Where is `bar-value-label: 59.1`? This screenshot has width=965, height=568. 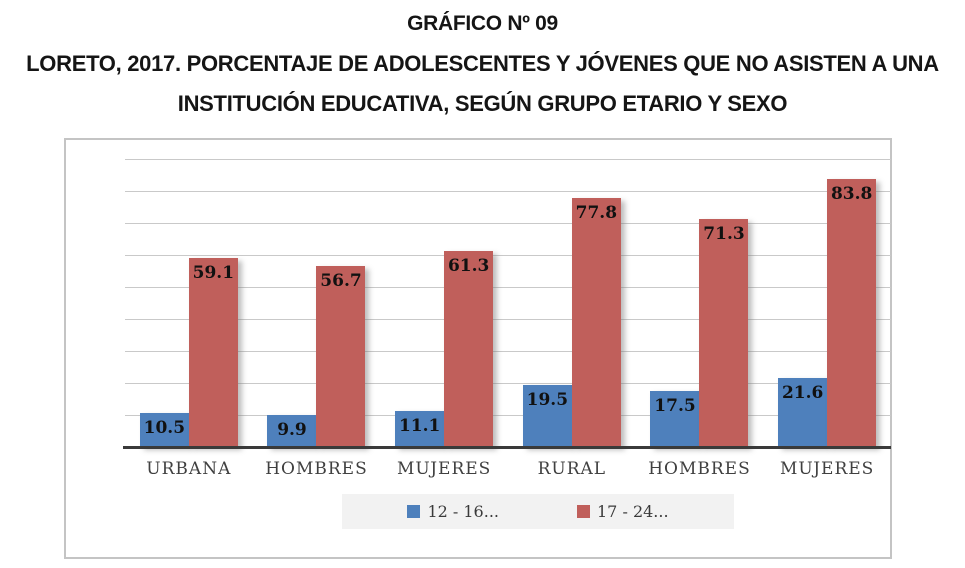
bar-value-label: 59.1 is located at coordinates (213, 272).